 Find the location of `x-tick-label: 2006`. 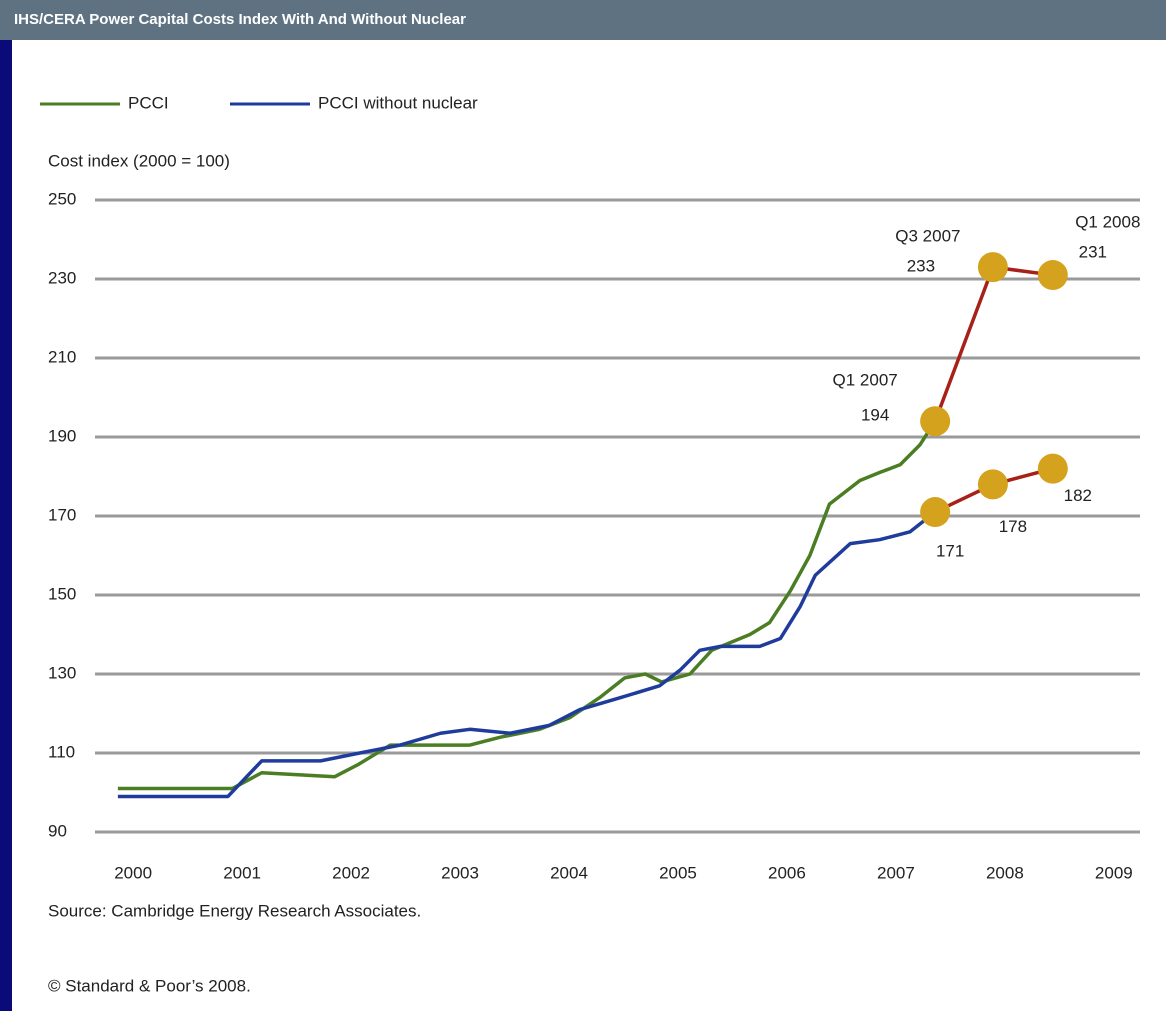

x-tick-label: 2006 is located at coordinates (787, 872).